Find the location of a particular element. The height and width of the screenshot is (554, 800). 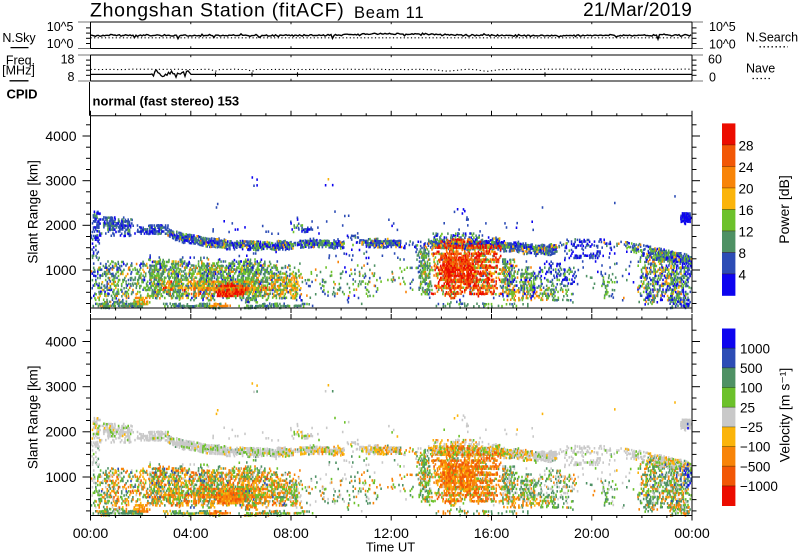

svg-text: Nave is located at coordinates (760, 69).